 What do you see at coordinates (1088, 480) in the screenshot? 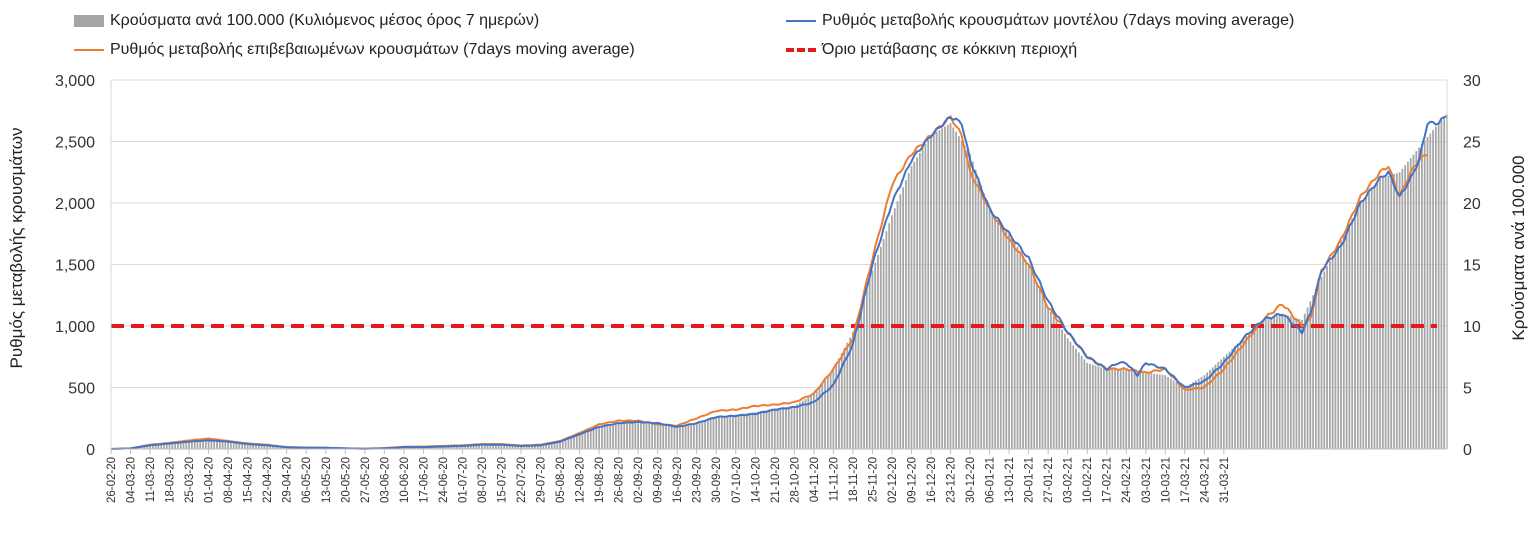
I see `x-tick-label: 10-02-21` at bounding box center [1088, 480].